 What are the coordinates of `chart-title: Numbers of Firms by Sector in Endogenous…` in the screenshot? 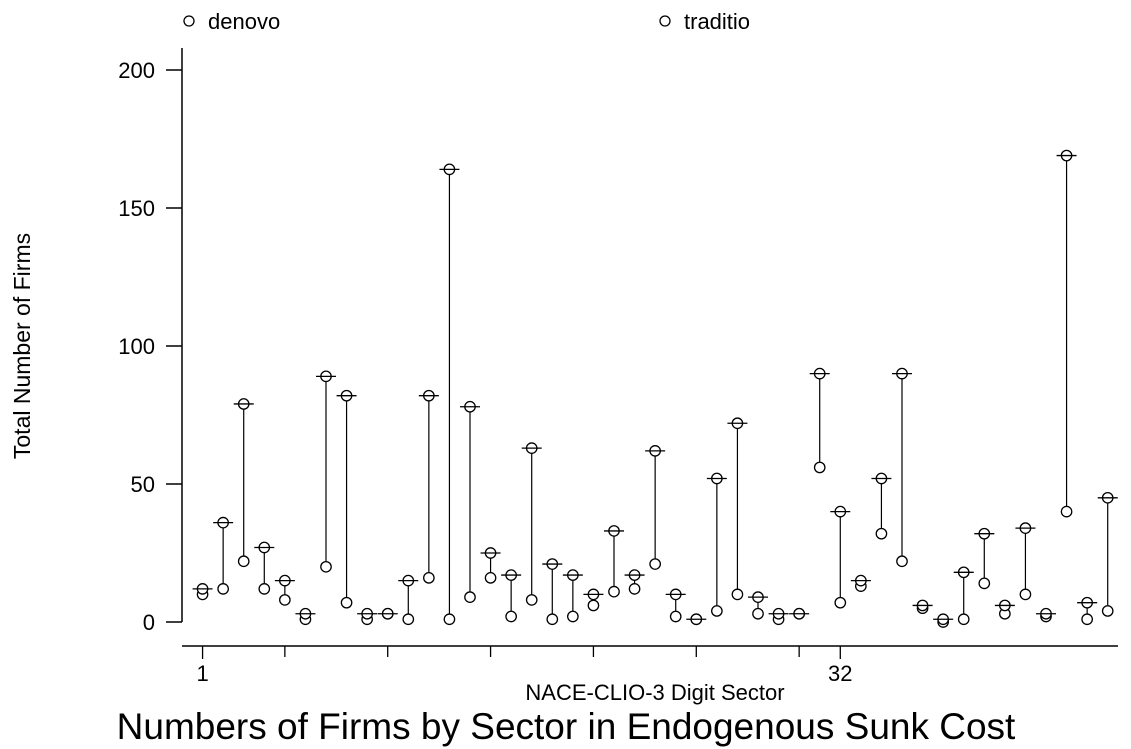 It's located at (566, 726).